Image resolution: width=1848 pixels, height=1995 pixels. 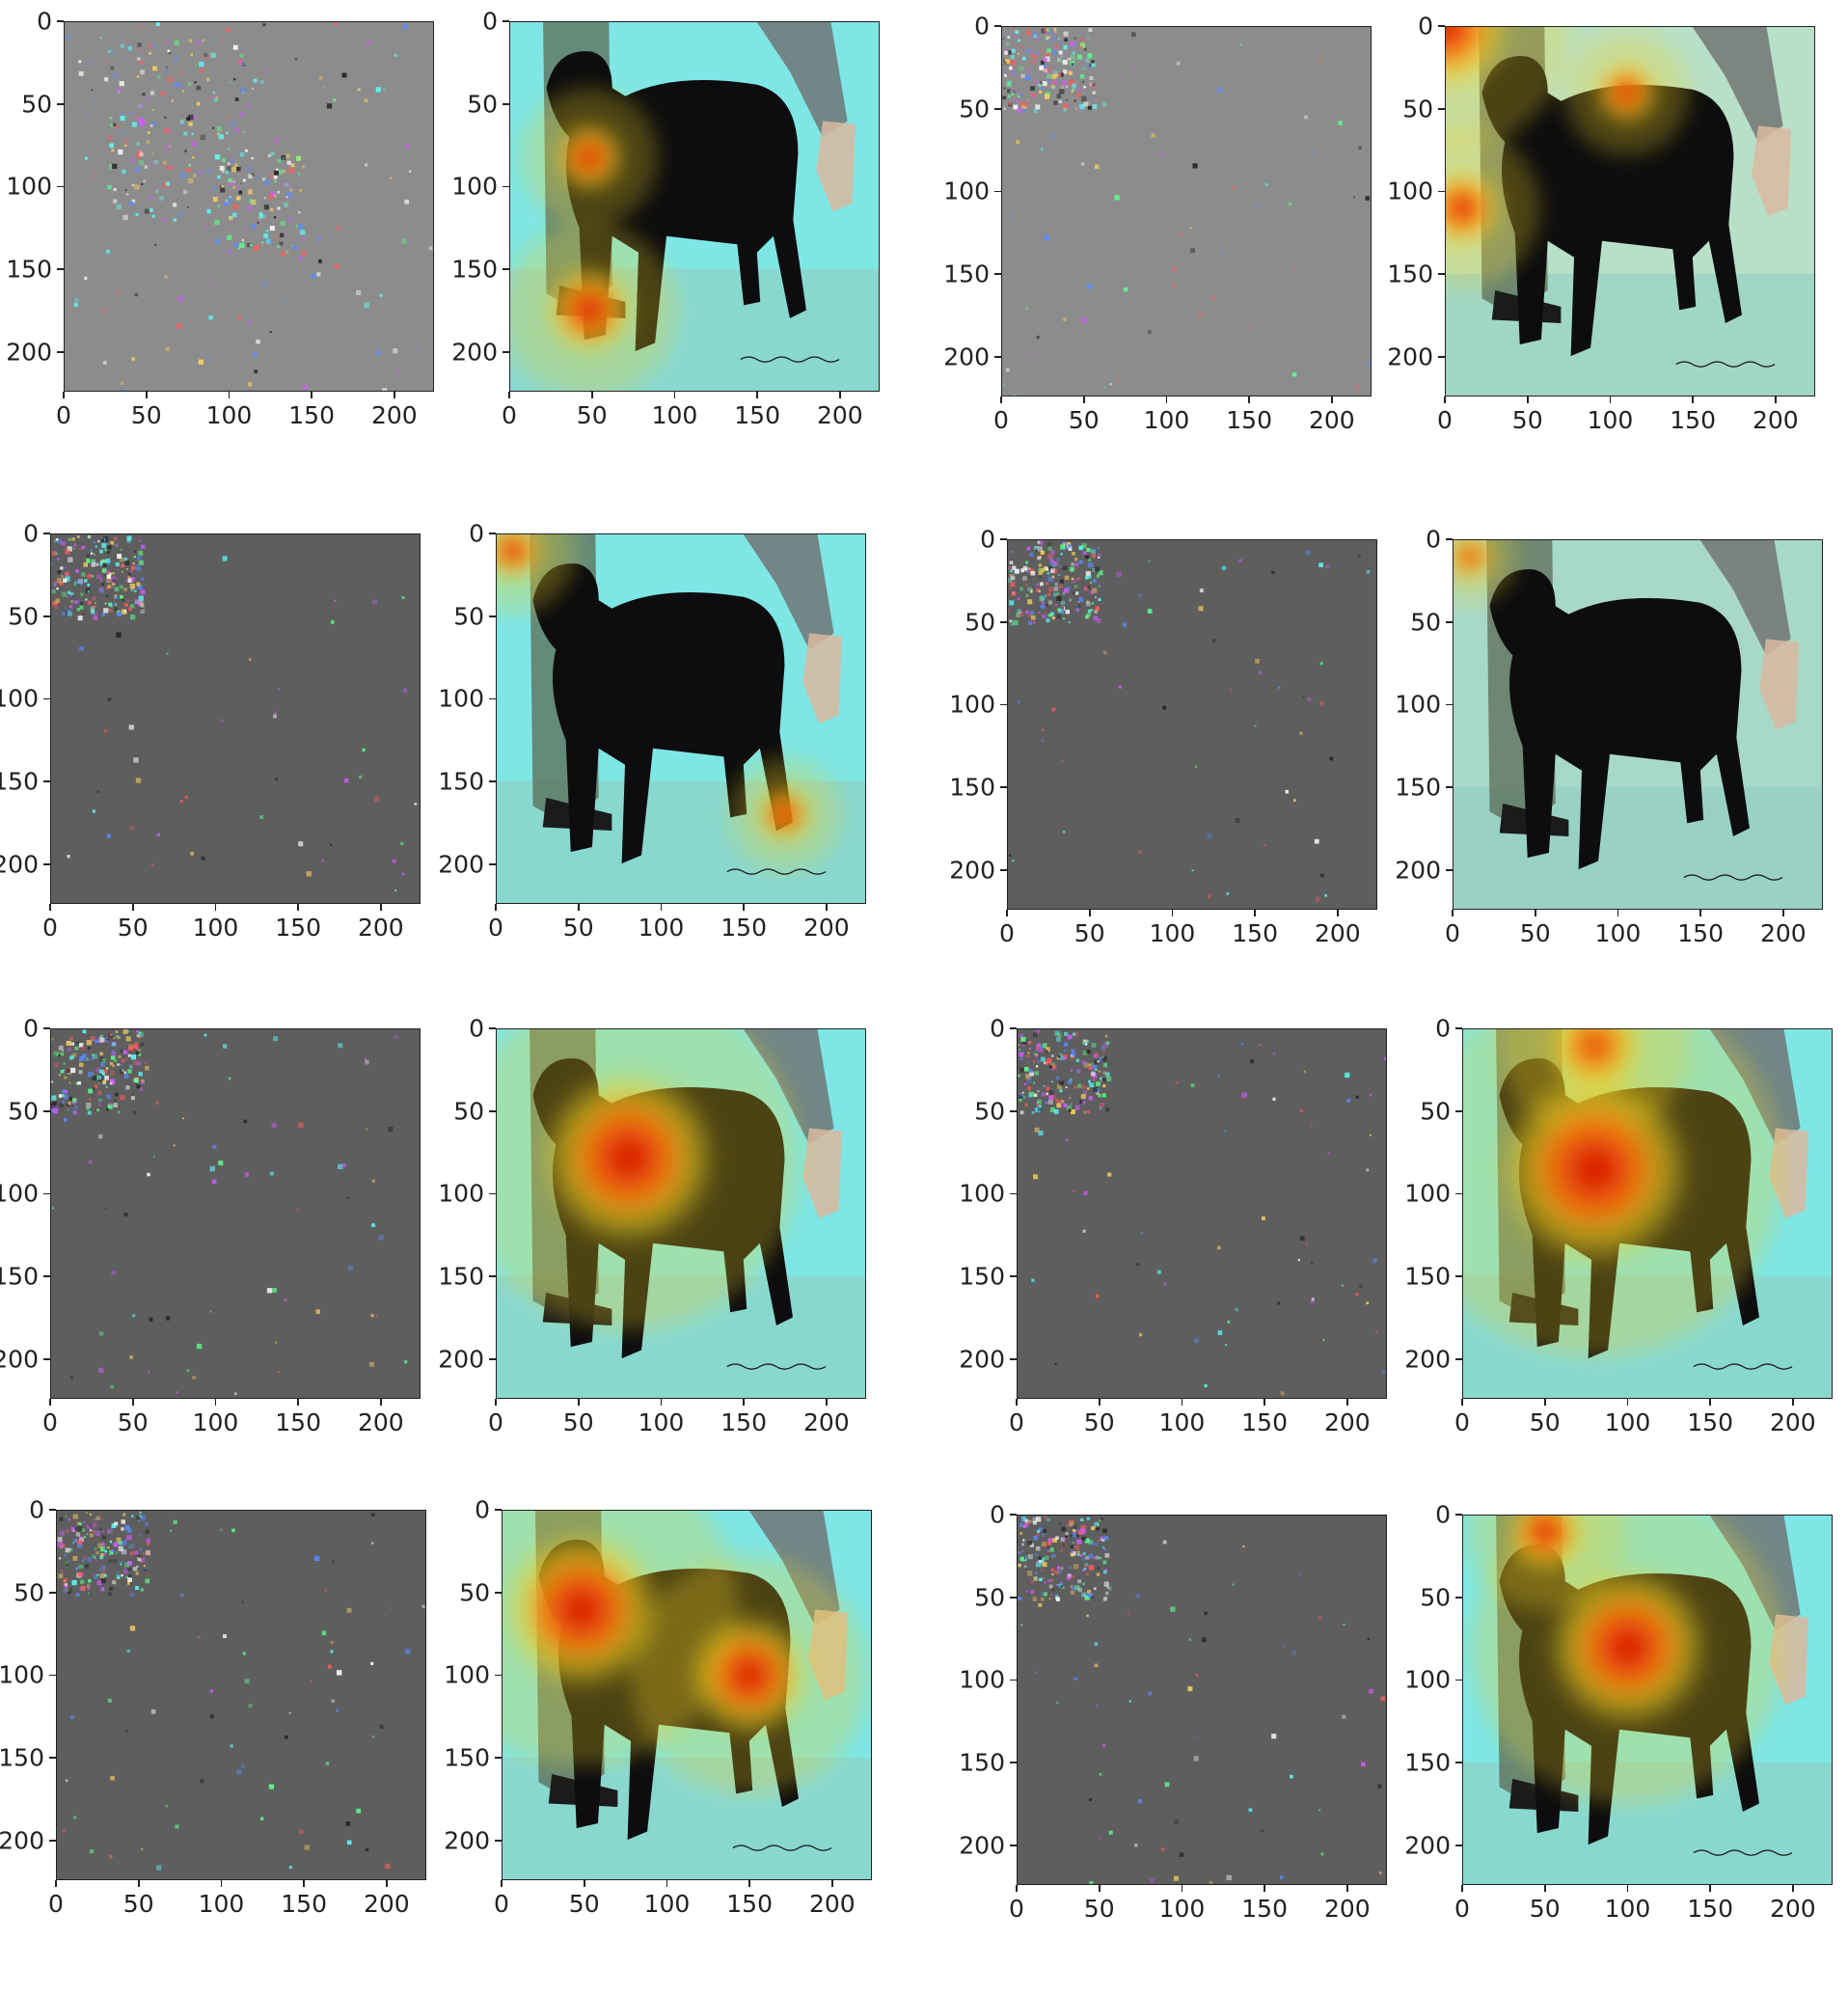 What do you see at coordinates (839, 415) in the screenshot?
I see `x-tick-label: 200` at bounding box center [839, 415].